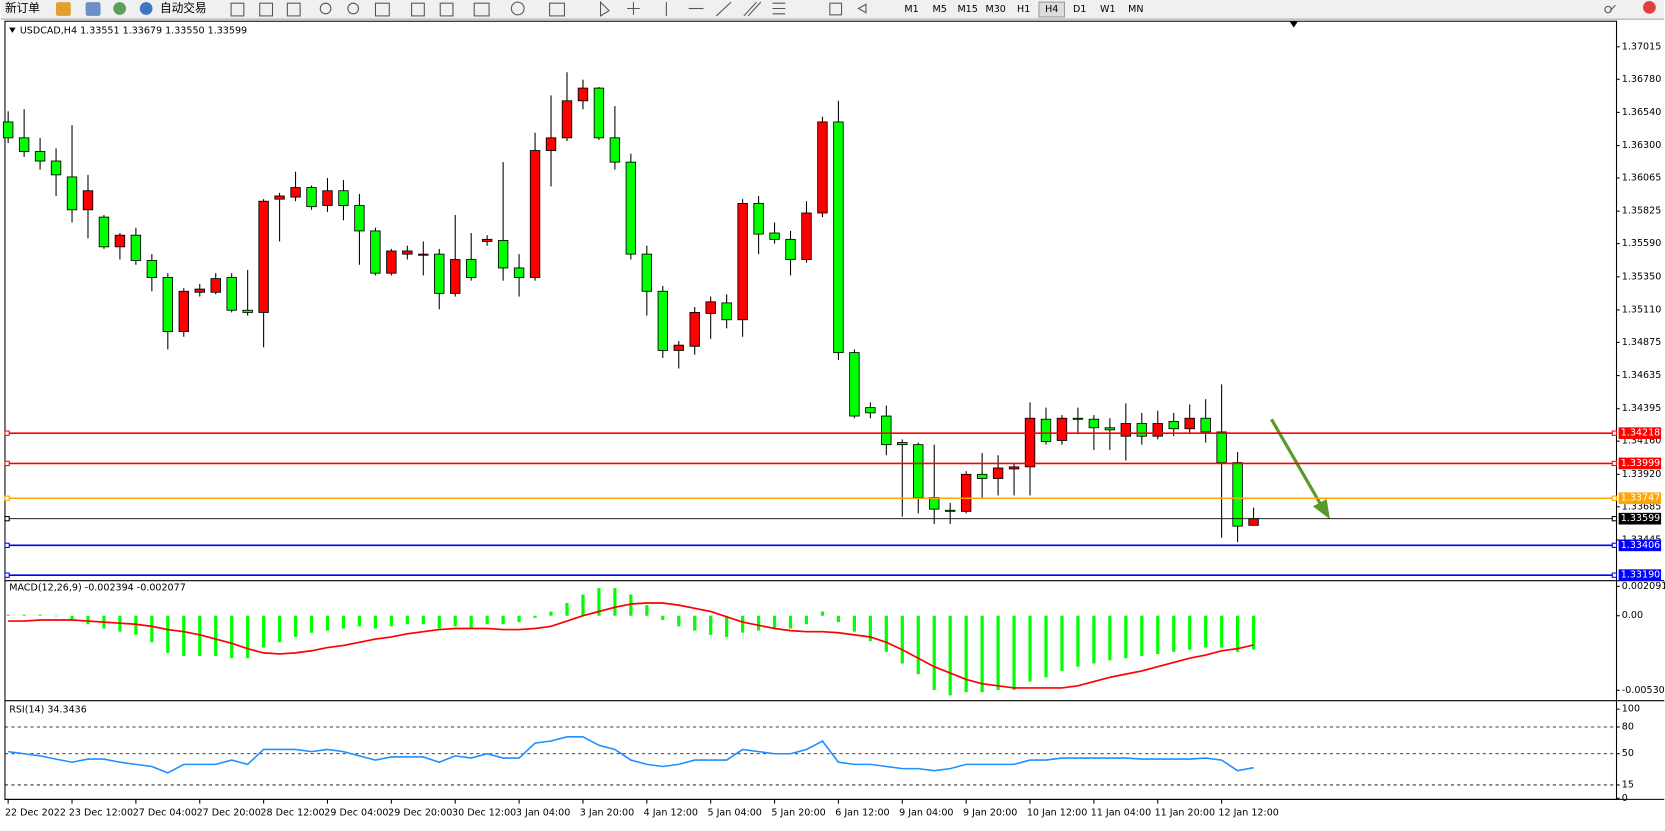 The height and width of the screenshot is (831, 1665). What do you see at coordinates (183, 8) in the screenshot?
I see `auto-trading-button: 自动交易` at bounding box center [183, 8].